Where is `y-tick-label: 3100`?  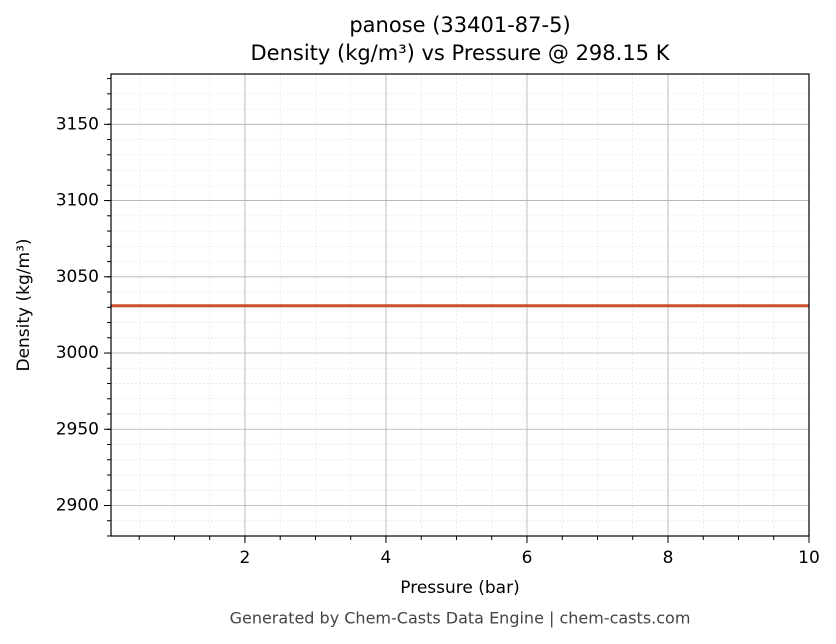 y-tick-label: 3100 is located at coordinates (77, 201).